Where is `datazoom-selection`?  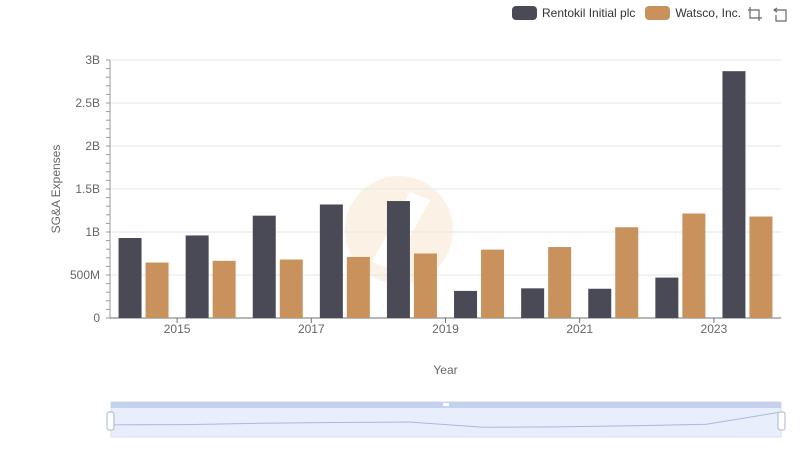 datazoom-selection is located at coordinates (446, 422).